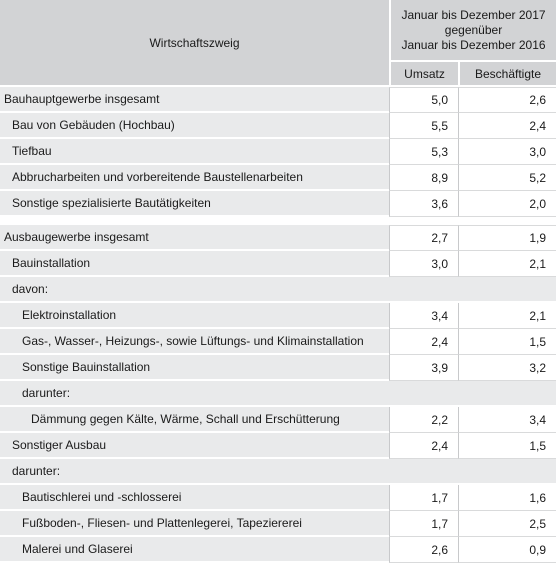  Describe the element at coordinates (423, 152) in the screenshot. I see `umsatz-value: 5,3` at that location.